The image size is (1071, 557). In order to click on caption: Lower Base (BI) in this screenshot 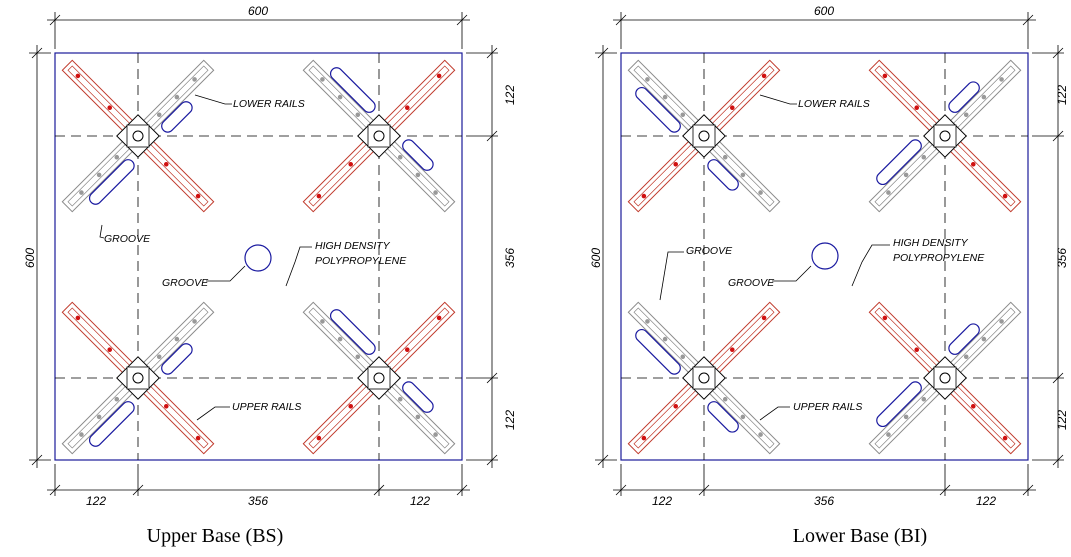, I will do `click(860, 536)`.